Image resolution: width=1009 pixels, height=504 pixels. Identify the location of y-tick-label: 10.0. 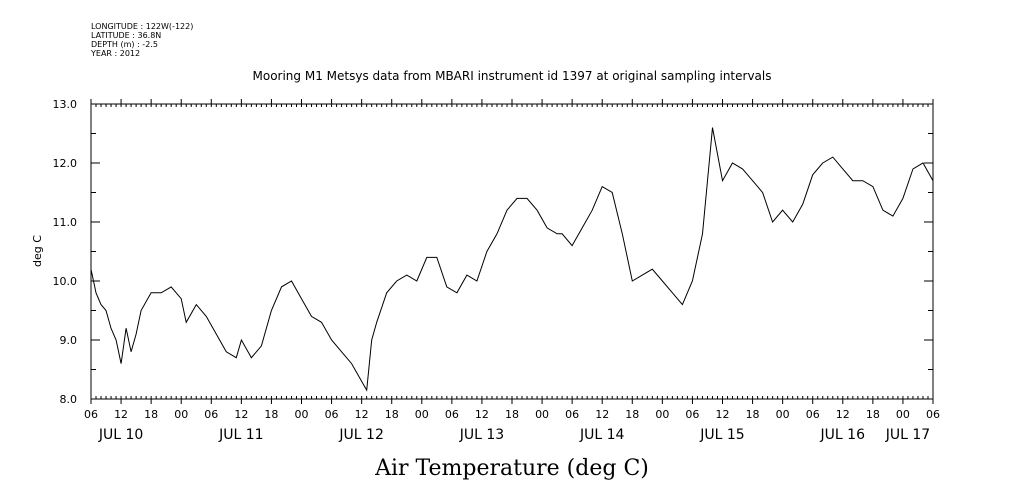
(65, 281).